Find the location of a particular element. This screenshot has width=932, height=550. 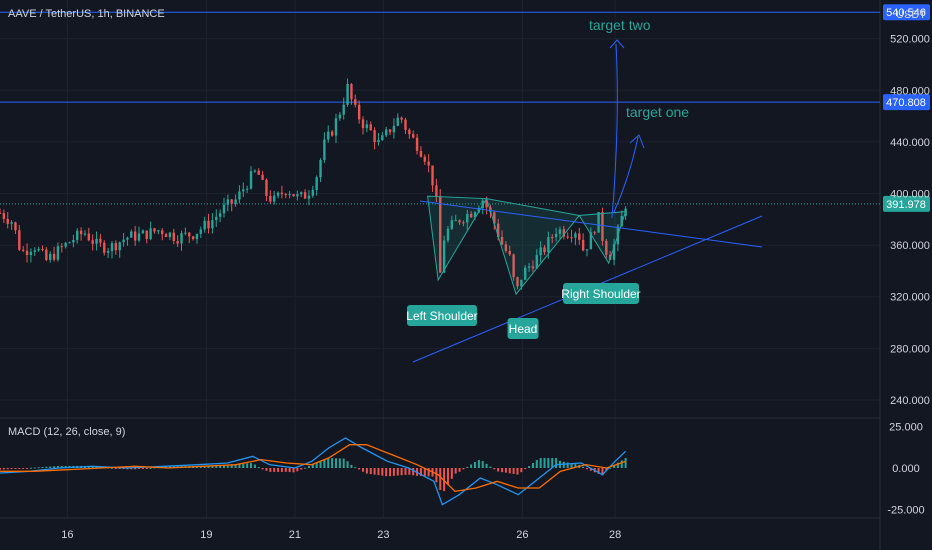

level-price-label: 470.808 is located at coordinates (906, 103).